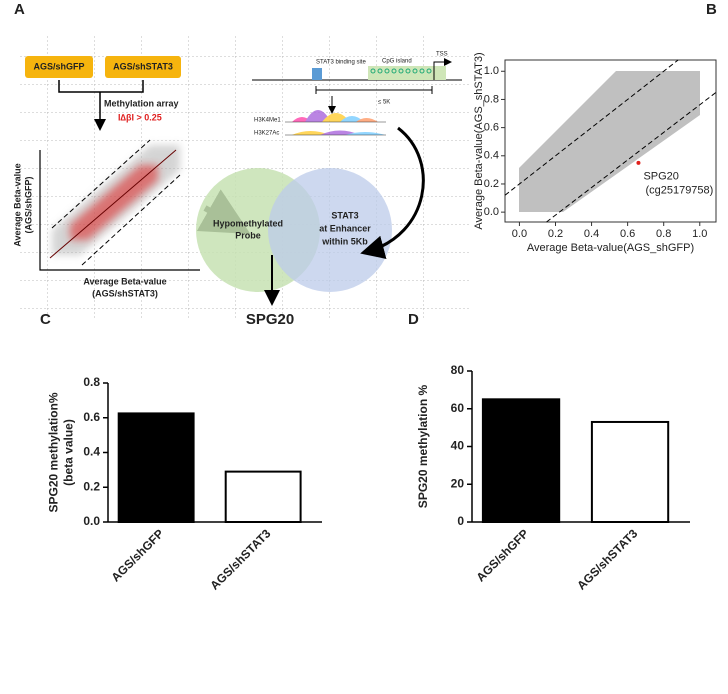 This screenshot has width=728, height=694. I want to click on venn-label: within 5Kb, so click(344, 241).